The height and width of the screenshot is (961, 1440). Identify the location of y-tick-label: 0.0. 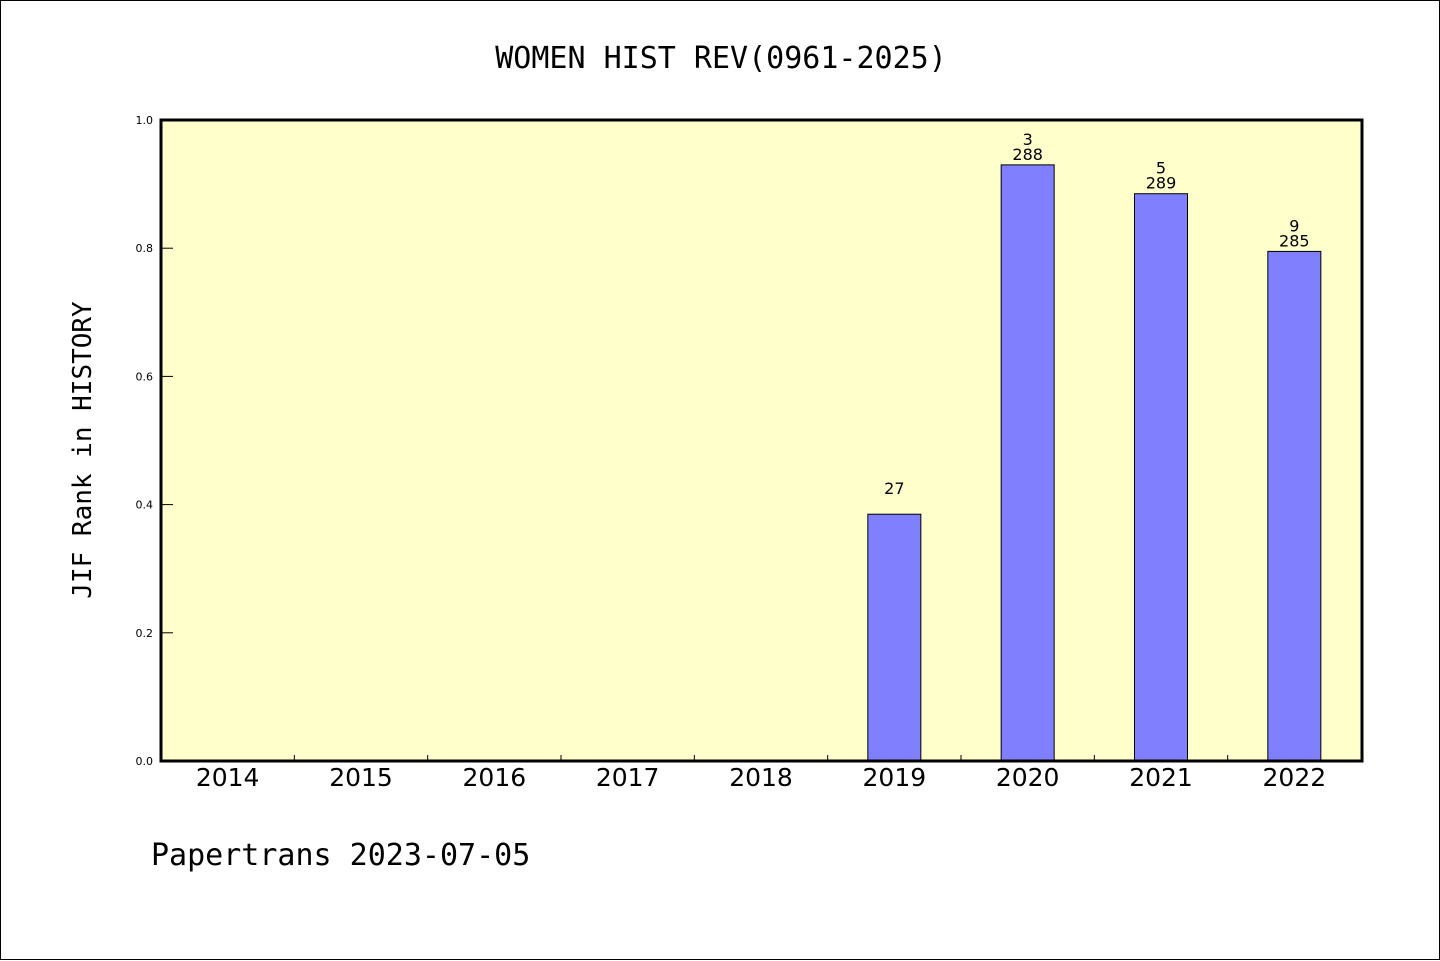
(145, 761).